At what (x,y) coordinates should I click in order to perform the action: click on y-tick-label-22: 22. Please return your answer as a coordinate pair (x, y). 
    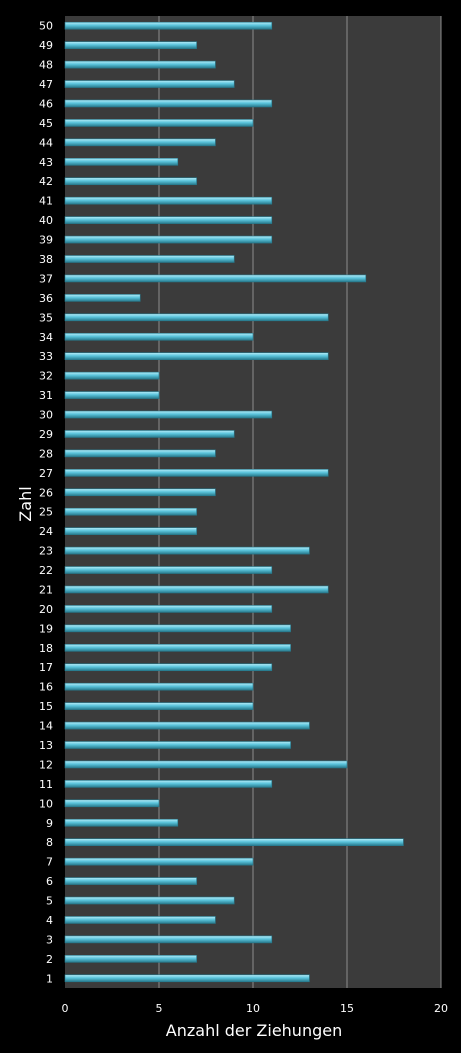
    Looking at the image, I should click on (46, 570).